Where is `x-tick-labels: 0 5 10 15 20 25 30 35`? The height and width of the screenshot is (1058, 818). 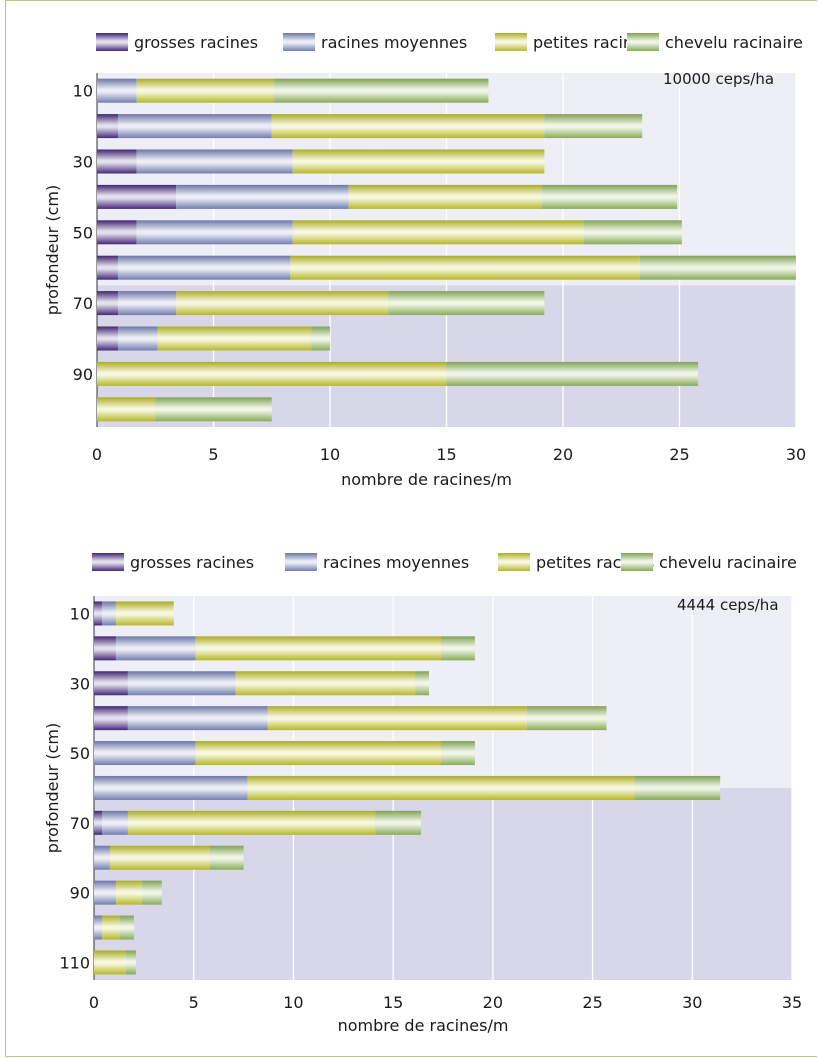
x-tick-labels: 0 5 10 15 20 25 30 35 is located at coordinates (445, 1002).